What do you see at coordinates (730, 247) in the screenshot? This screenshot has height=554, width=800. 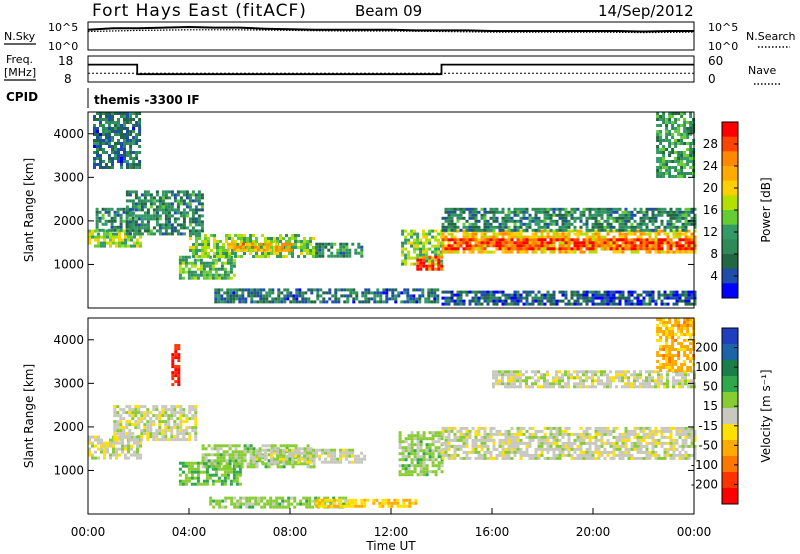 I see `power-colorbar-swatch` at bounding box center [730, 247].